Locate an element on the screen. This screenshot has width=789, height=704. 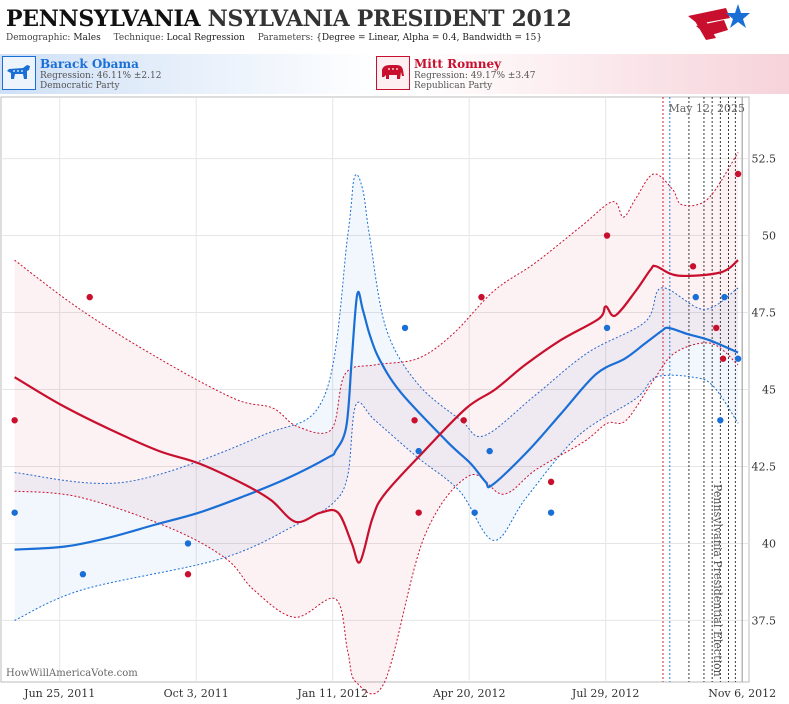
y-tick-label: 50 is located at coordinates (769, 236).